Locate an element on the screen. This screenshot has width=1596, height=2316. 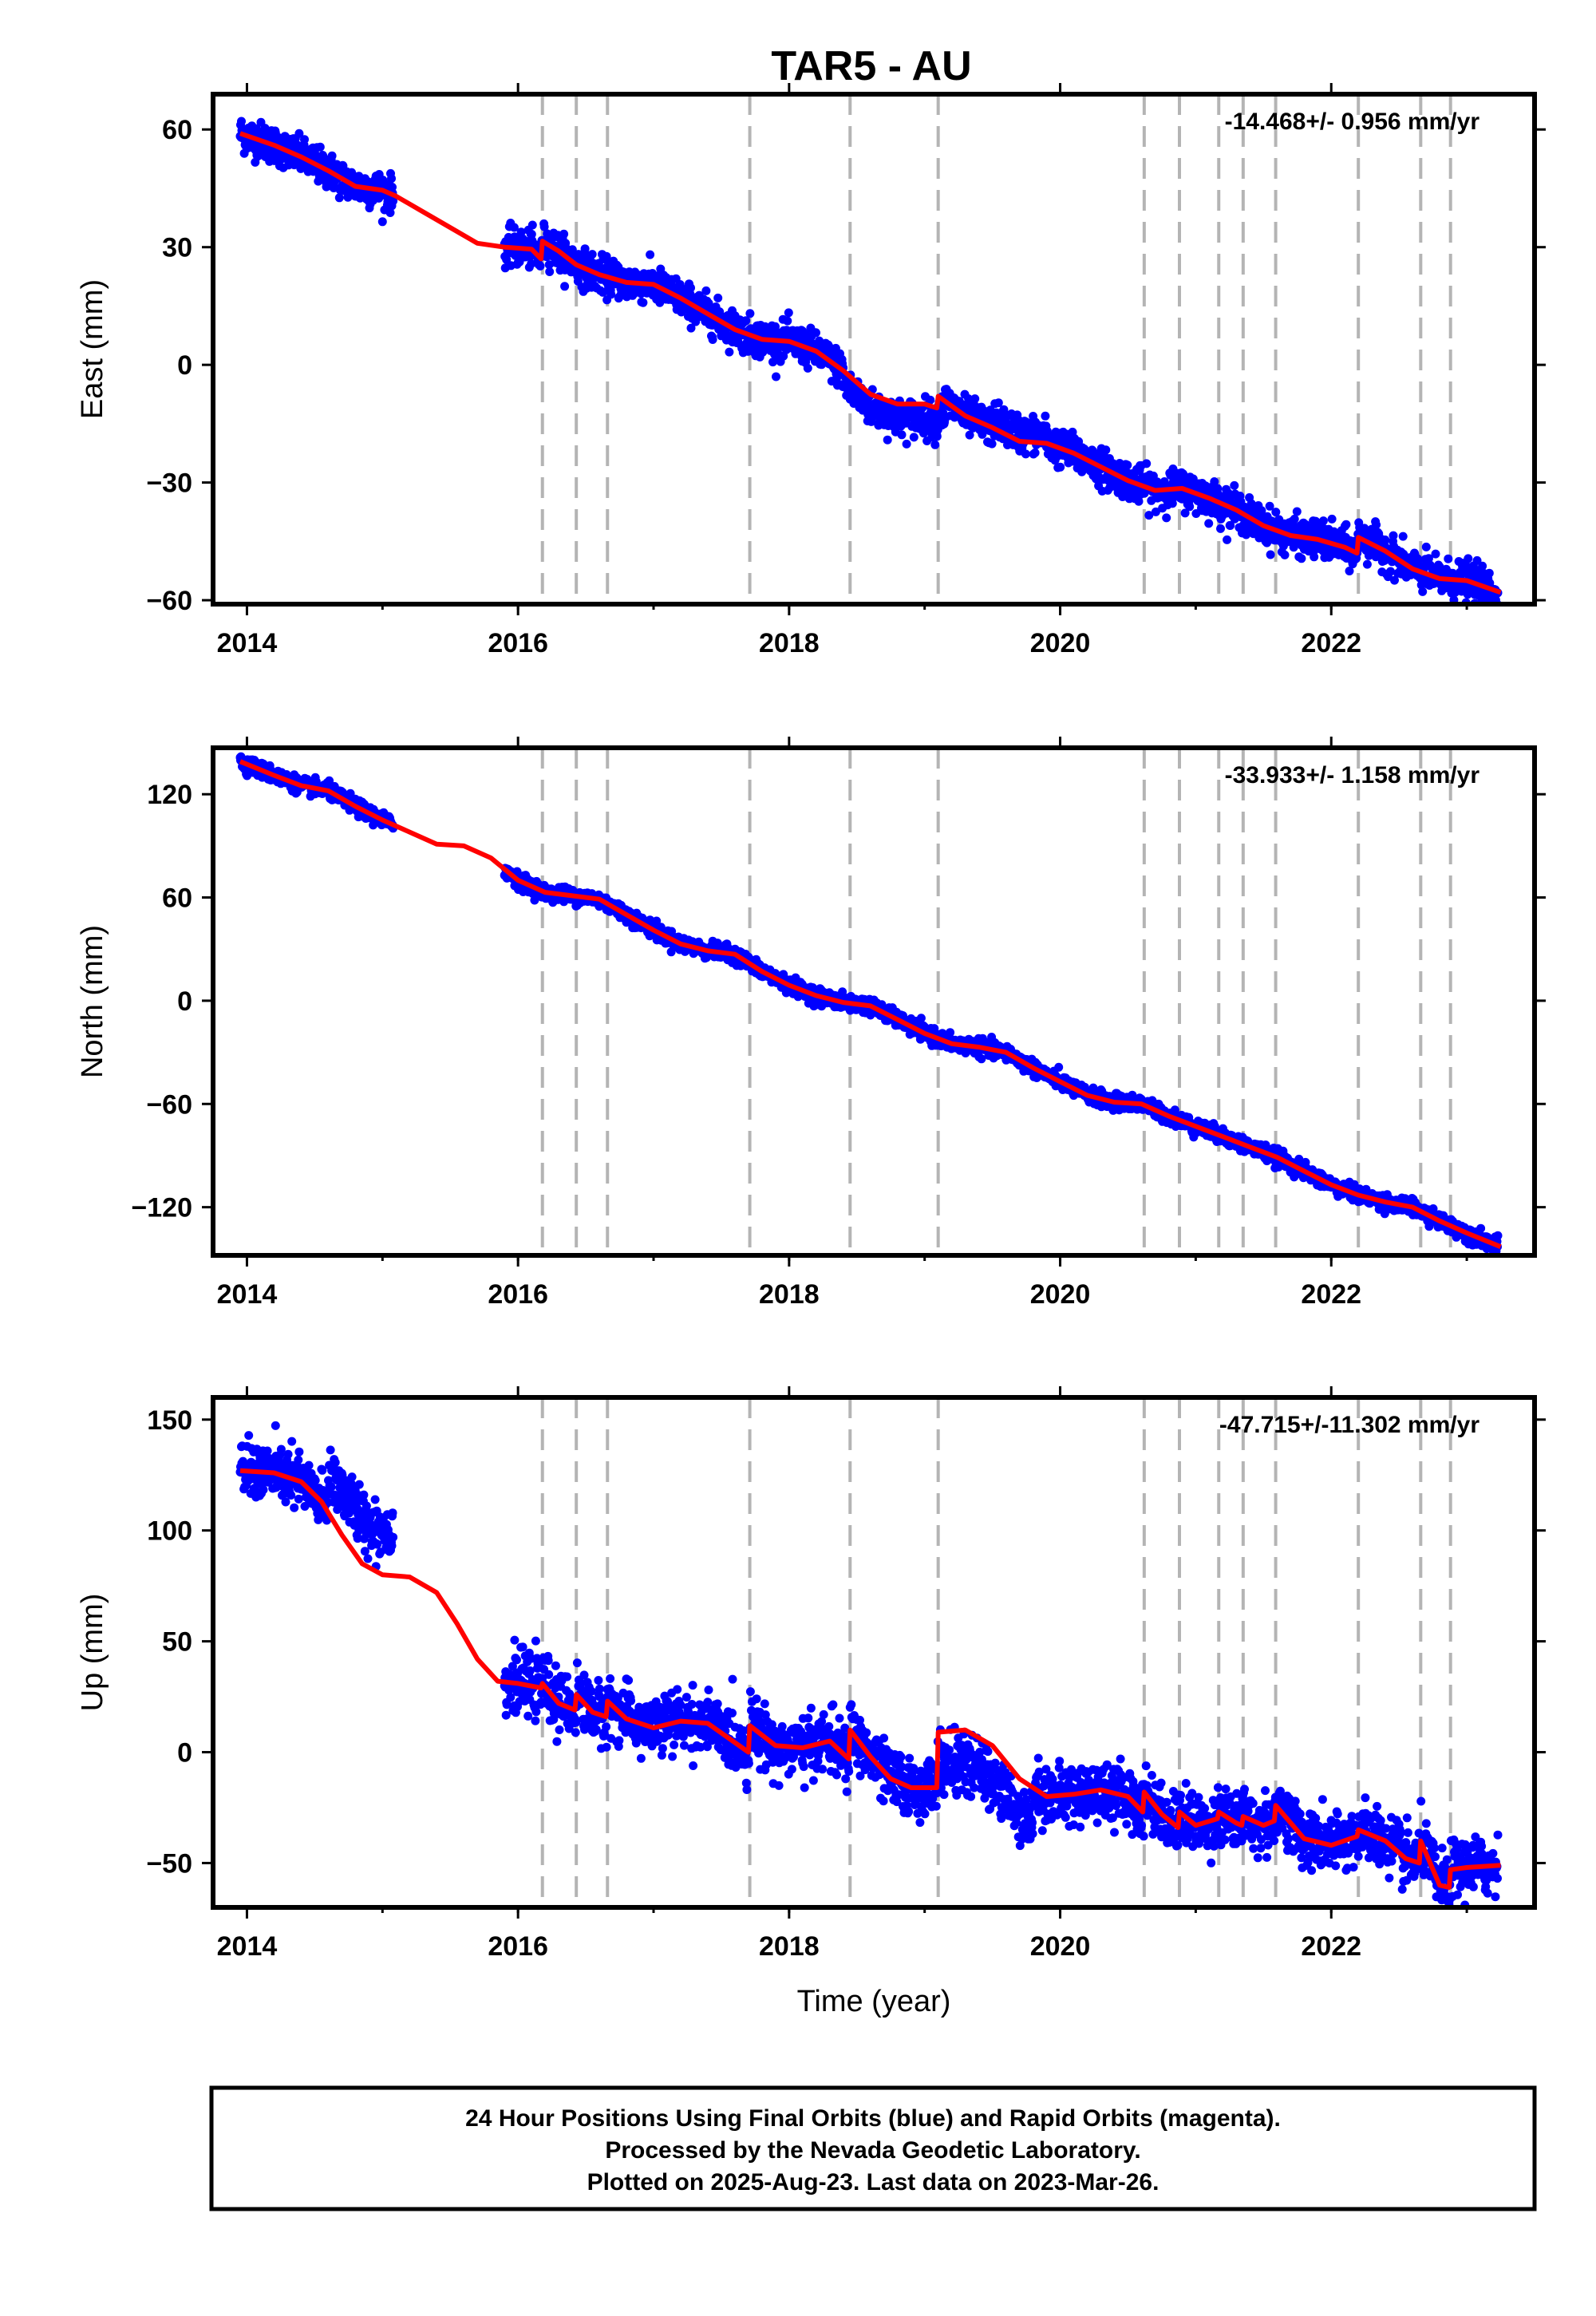
x-tick-label: 2016 is located at coordinates (518, 643).